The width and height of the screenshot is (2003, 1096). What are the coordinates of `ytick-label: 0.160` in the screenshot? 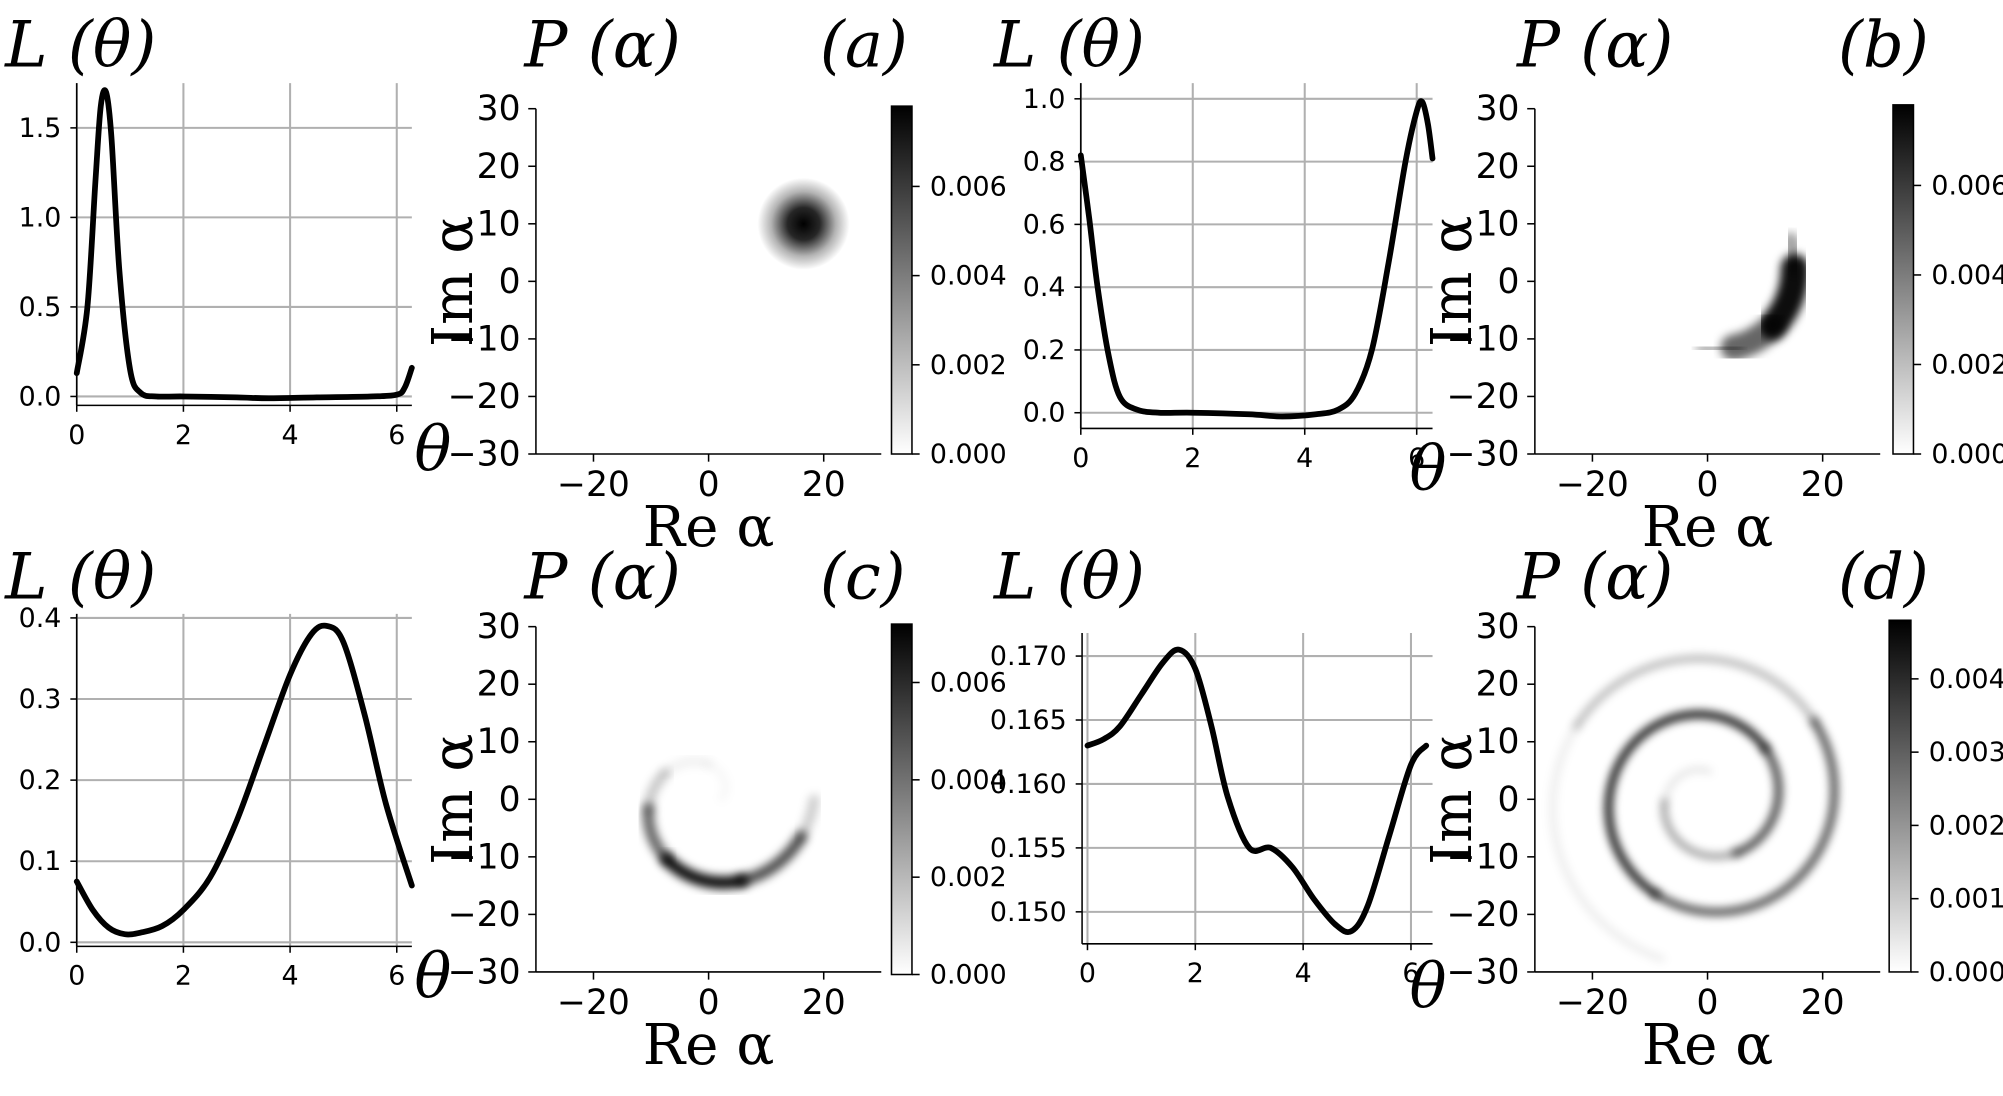 It's located at (1028, 784).